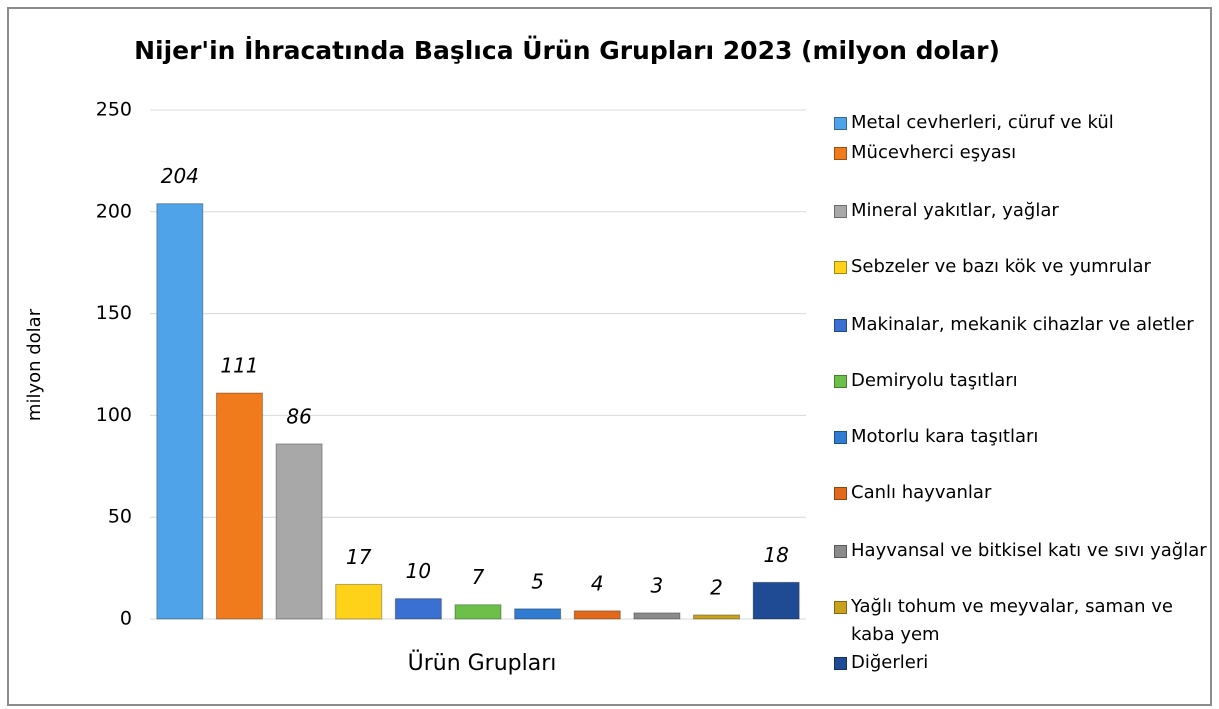  Describe the element at coordinates (298, 416) in the screenshot. I see `data-label: 86` at that location.